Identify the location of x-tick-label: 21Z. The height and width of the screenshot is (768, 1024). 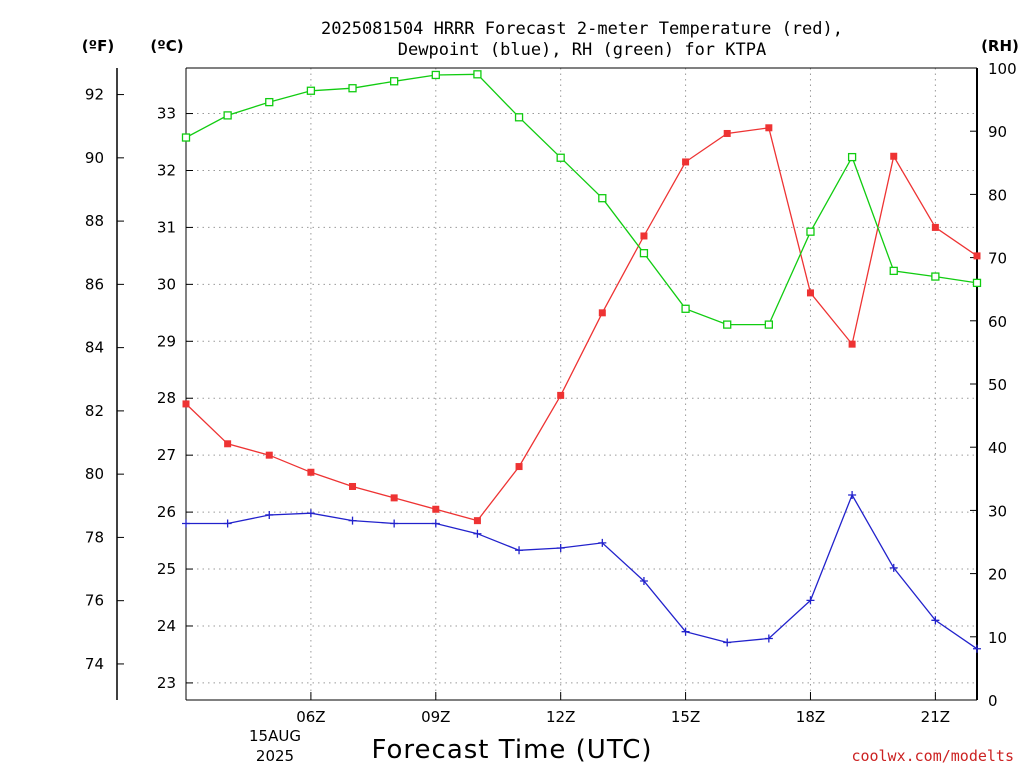
(935, 717).